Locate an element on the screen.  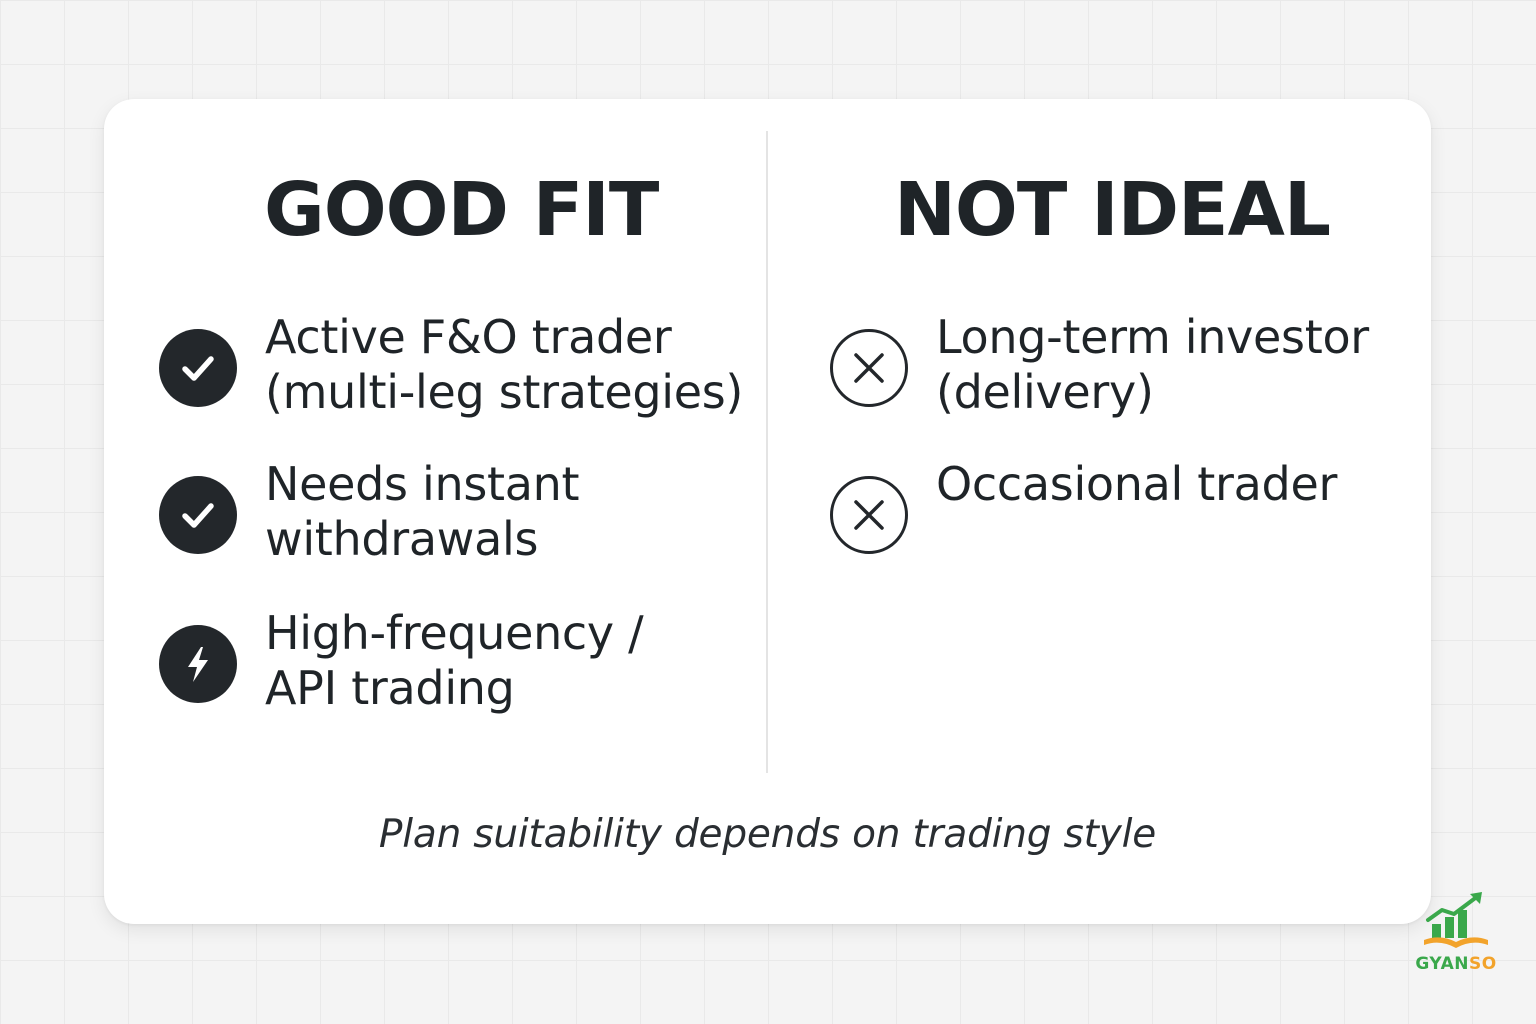
column-divider is located at coordinates (767, 452).